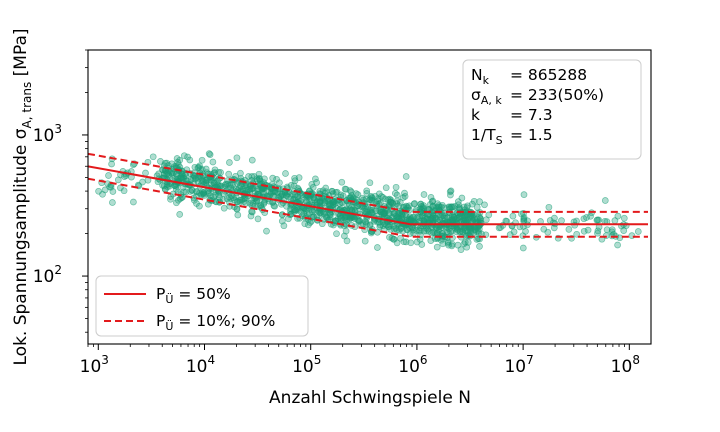 The width and height of the screenshot is (720, 432). Describe the element at coordinates (60, 191) in the screenshot. I see `y-axis-ticks: 10² 10³` at that location.